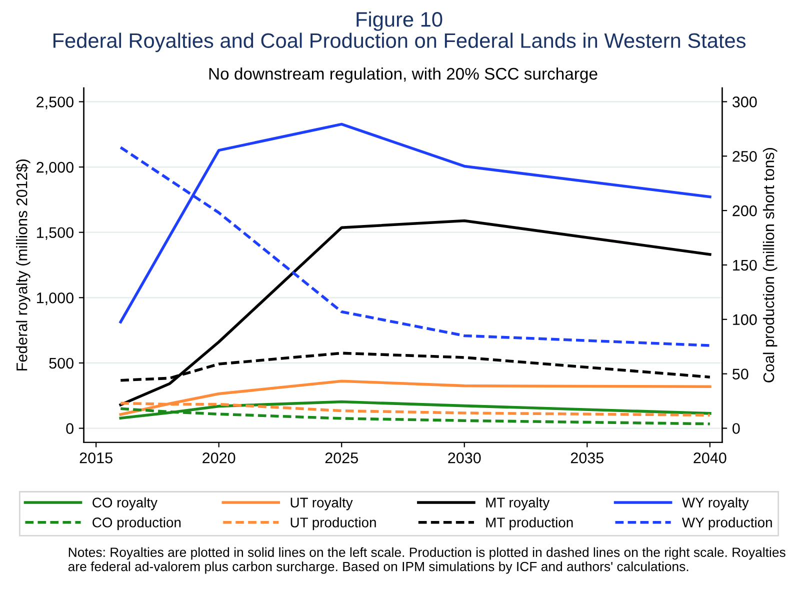 The width and height of the screenshot is (798, 606). I want to click on line-series, so click(415, 398).